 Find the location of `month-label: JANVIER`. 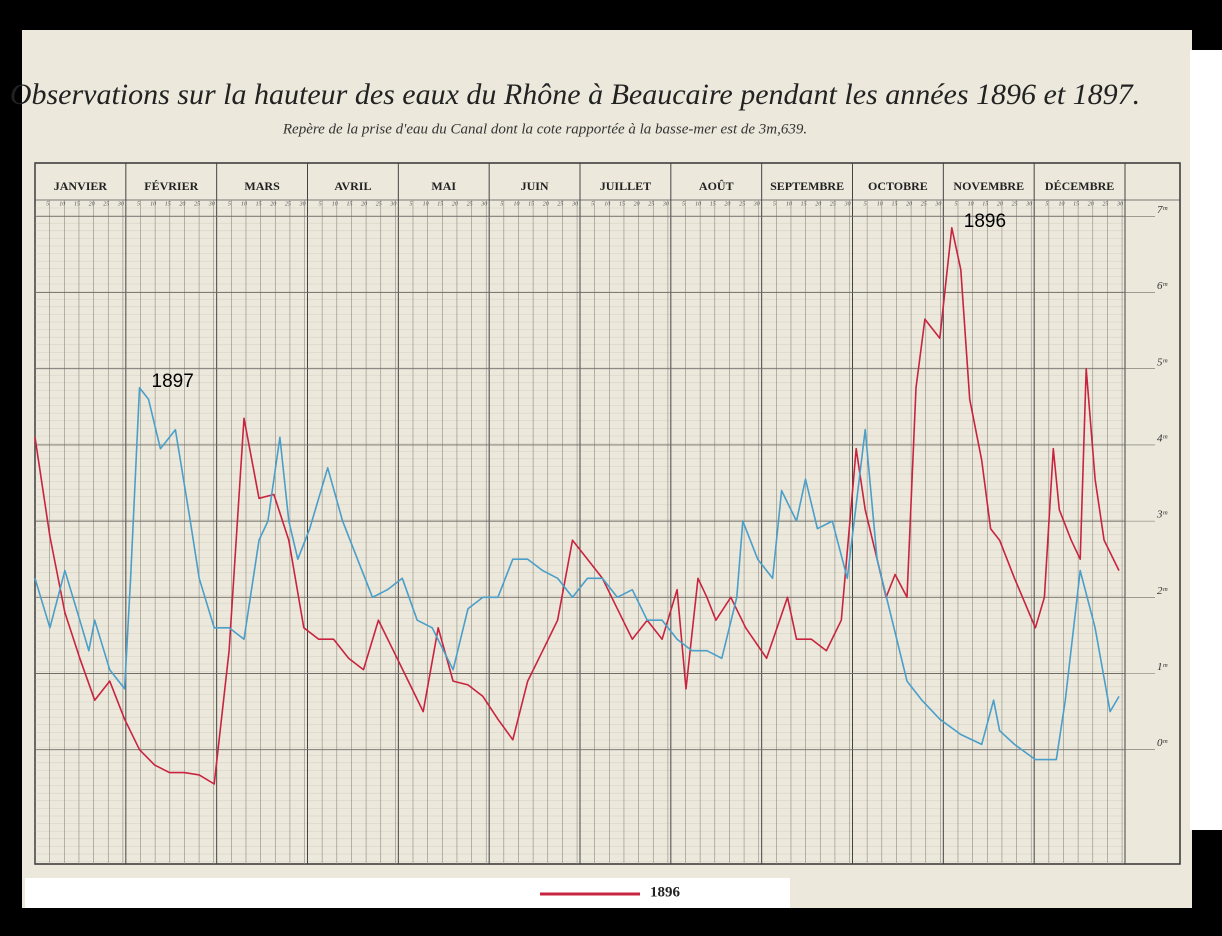

month-label: JANVIER is located at coordinates (81, 186).